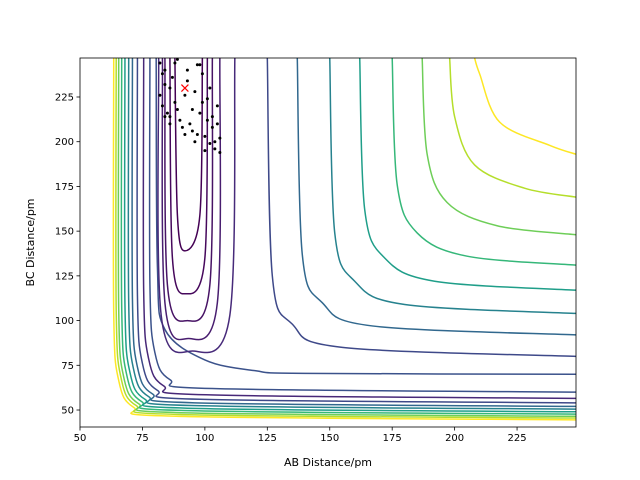 This screenshot has width=640, height=480. Describe the element at coordinates (64, 142) in the screenshot. I see `y-tick-label: 200` at that location.